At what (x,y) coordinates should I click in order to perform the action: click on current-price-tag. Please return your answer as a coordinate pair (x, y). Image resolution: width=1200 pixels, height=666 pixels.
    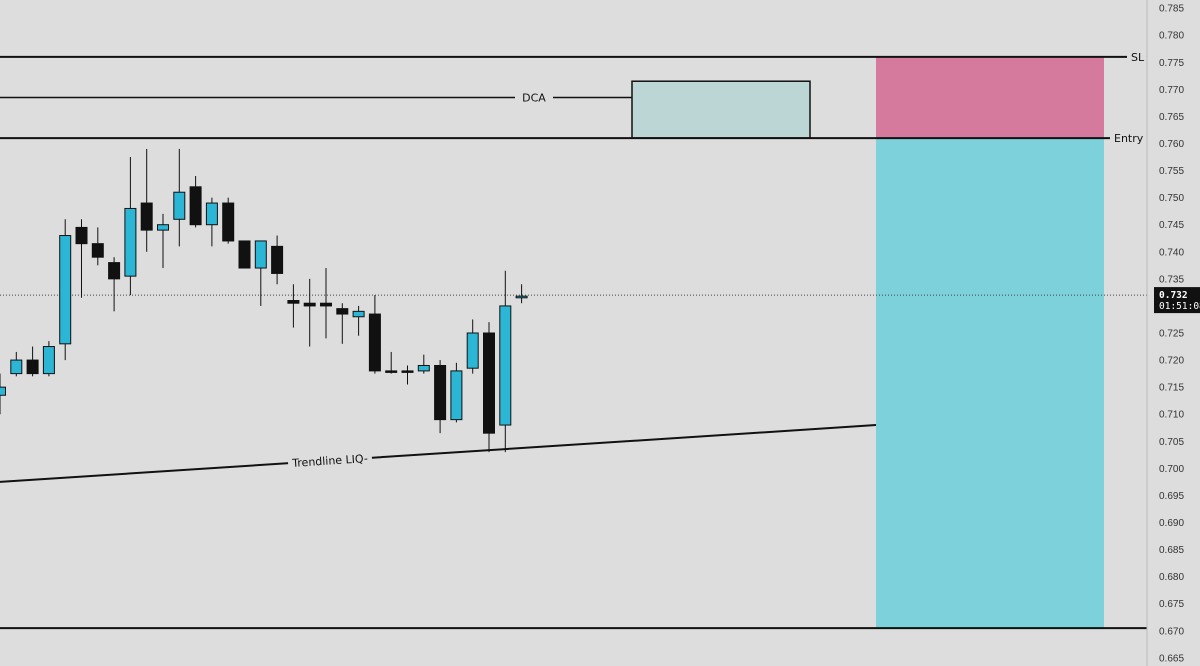
    Looking at the image, I should click on (1177, 300).